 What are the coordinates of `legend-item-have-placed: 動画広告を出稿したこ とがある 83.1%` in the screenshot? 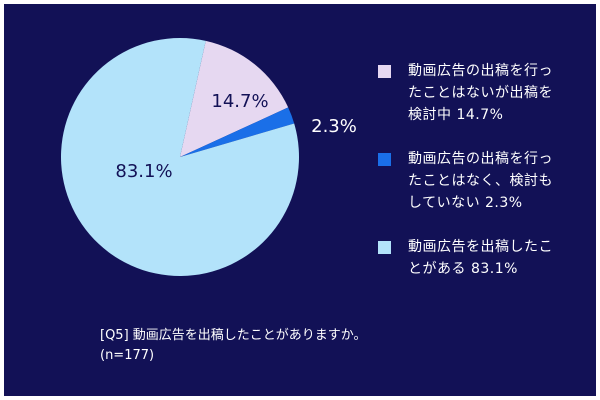 It's located at (487, 258).